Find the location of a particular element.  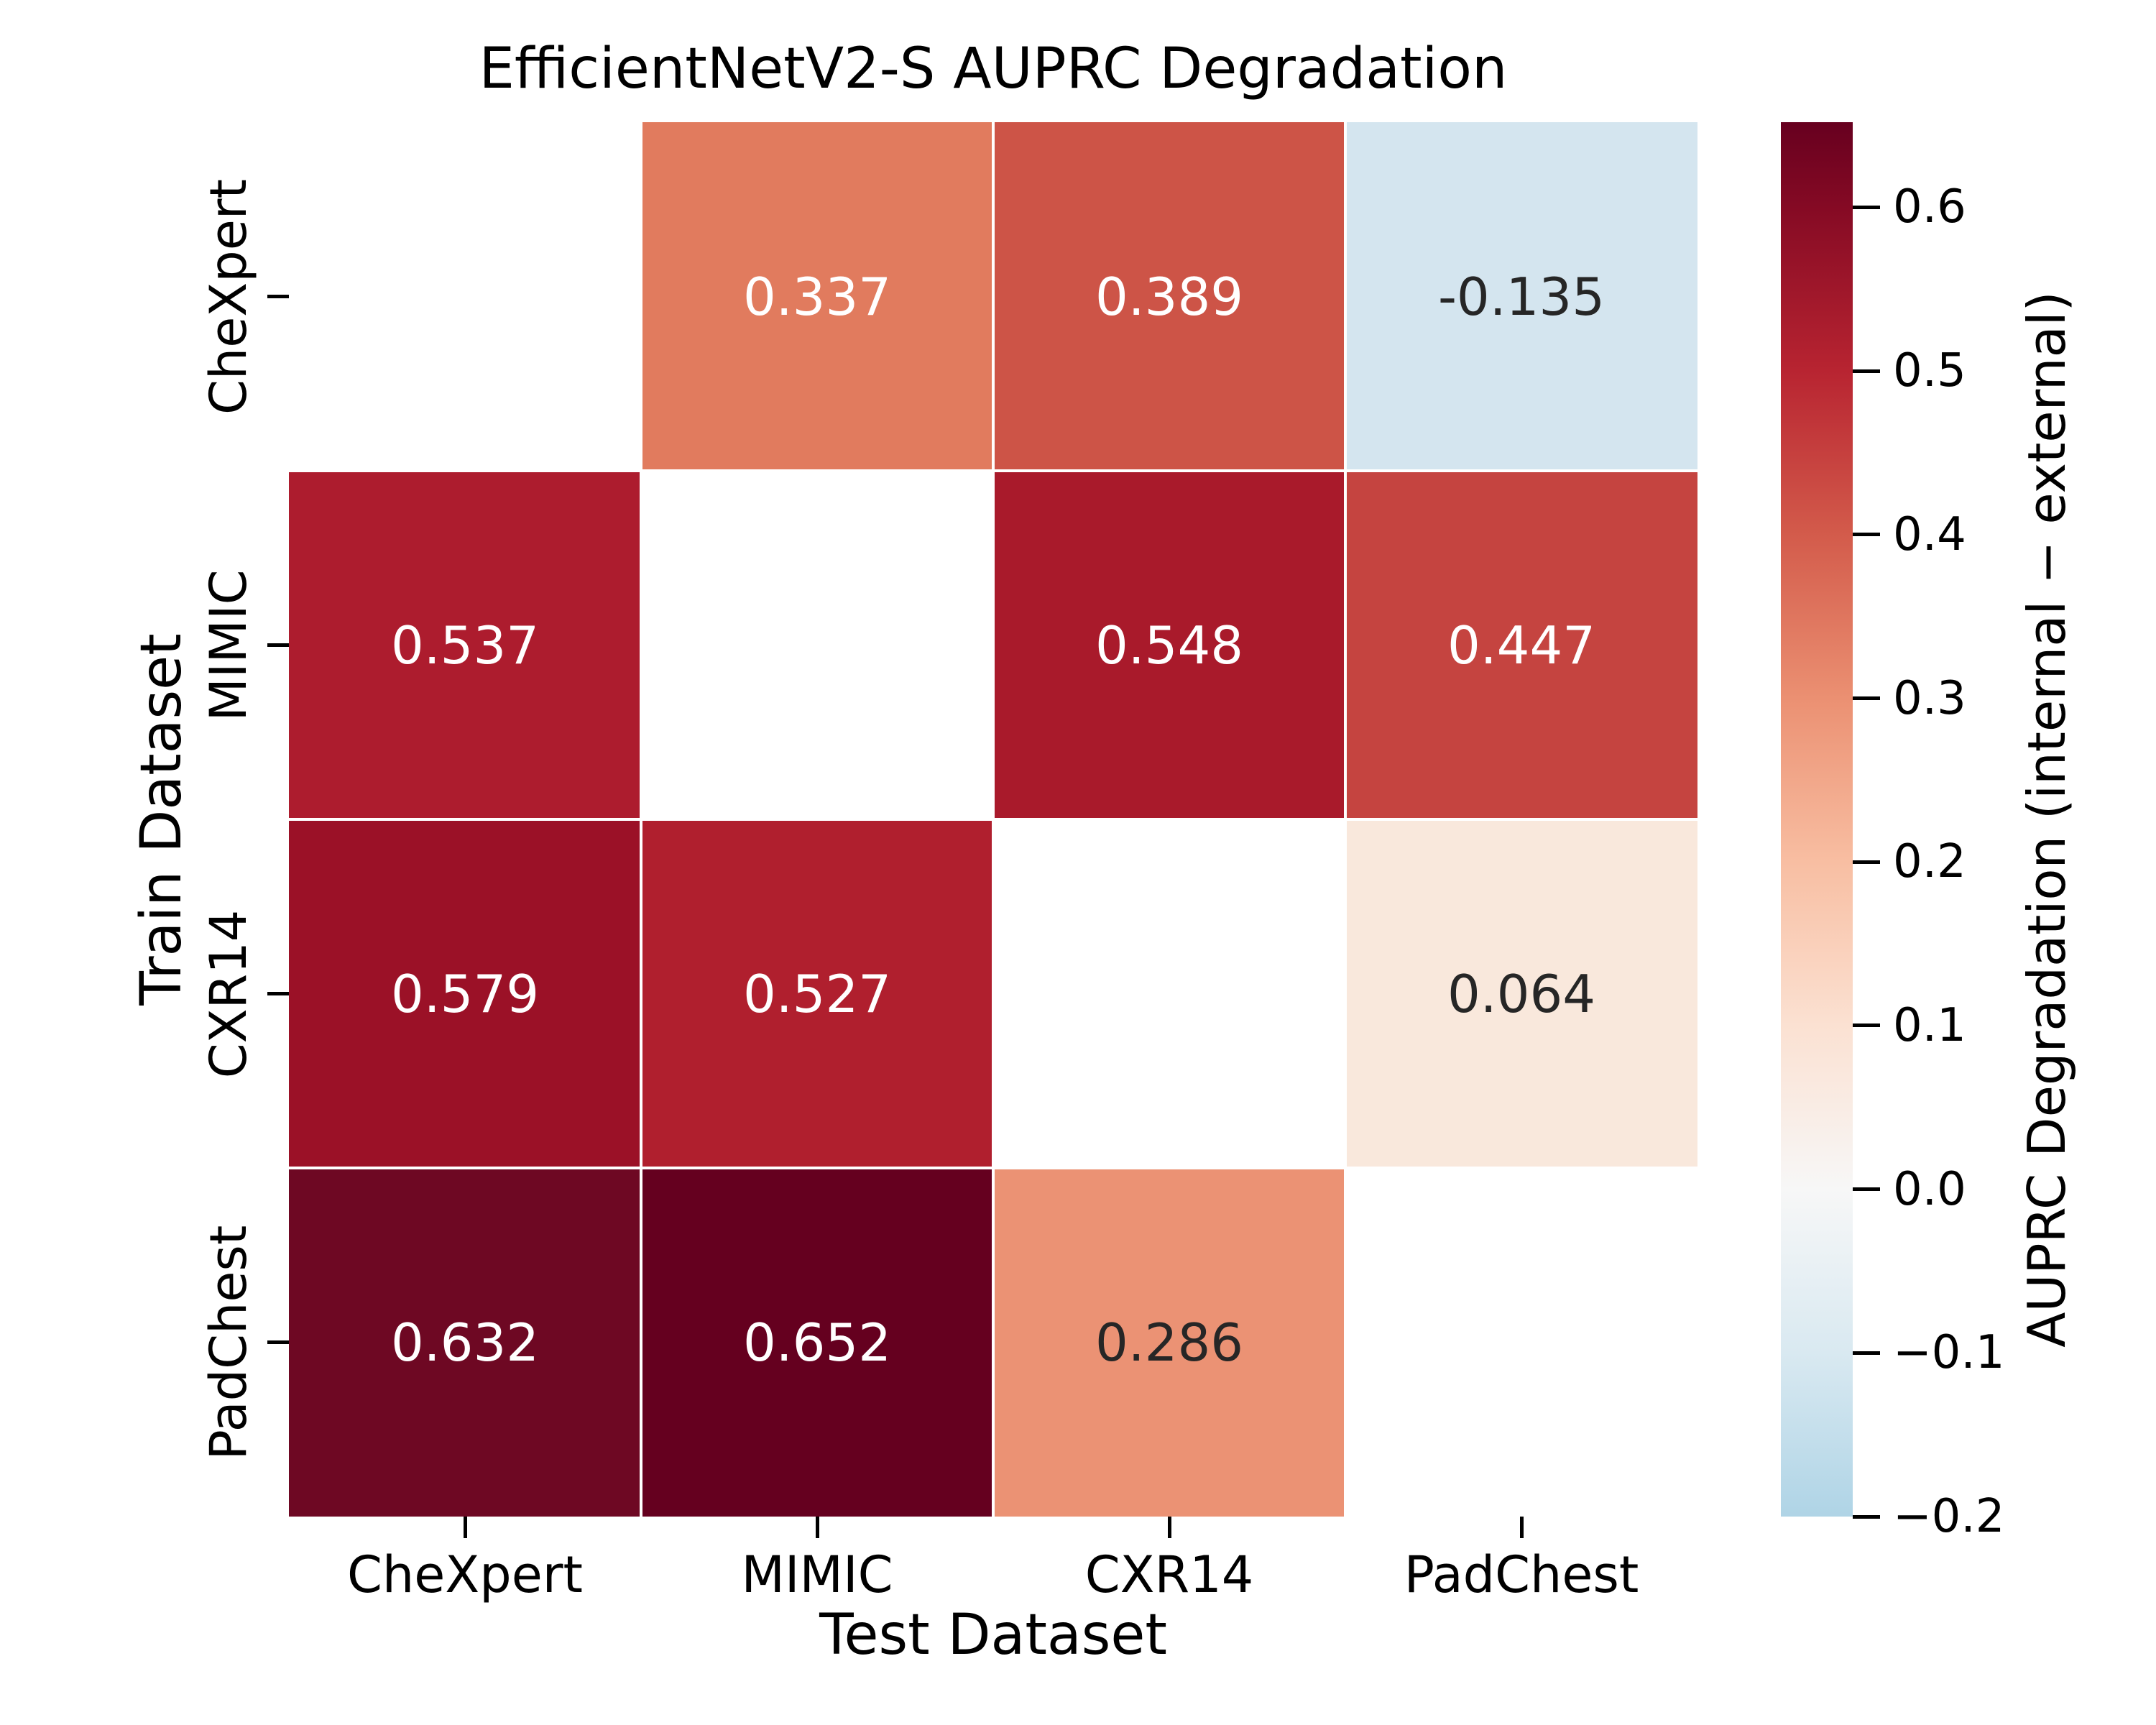

grid-line-vertical is located at coordinates (1346, 819).